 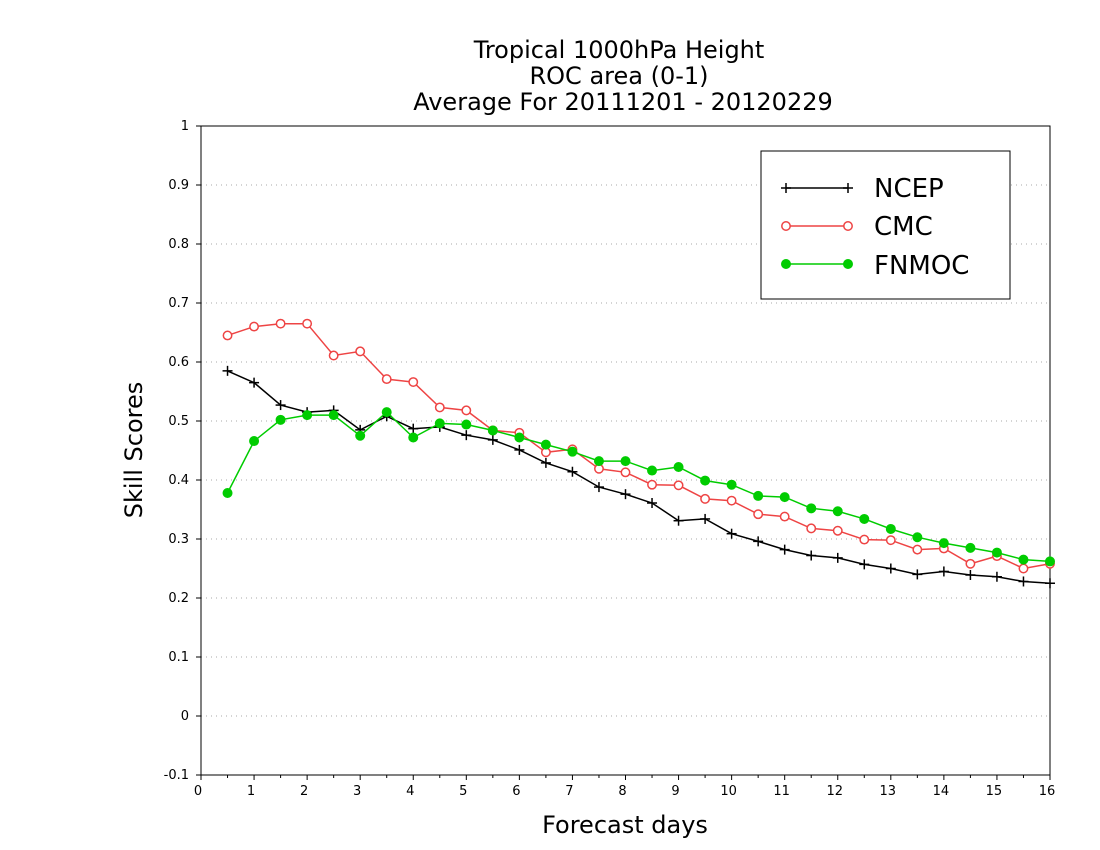 I want to click on legend-ncep-marker-end-point, so click(x=848, y=188).